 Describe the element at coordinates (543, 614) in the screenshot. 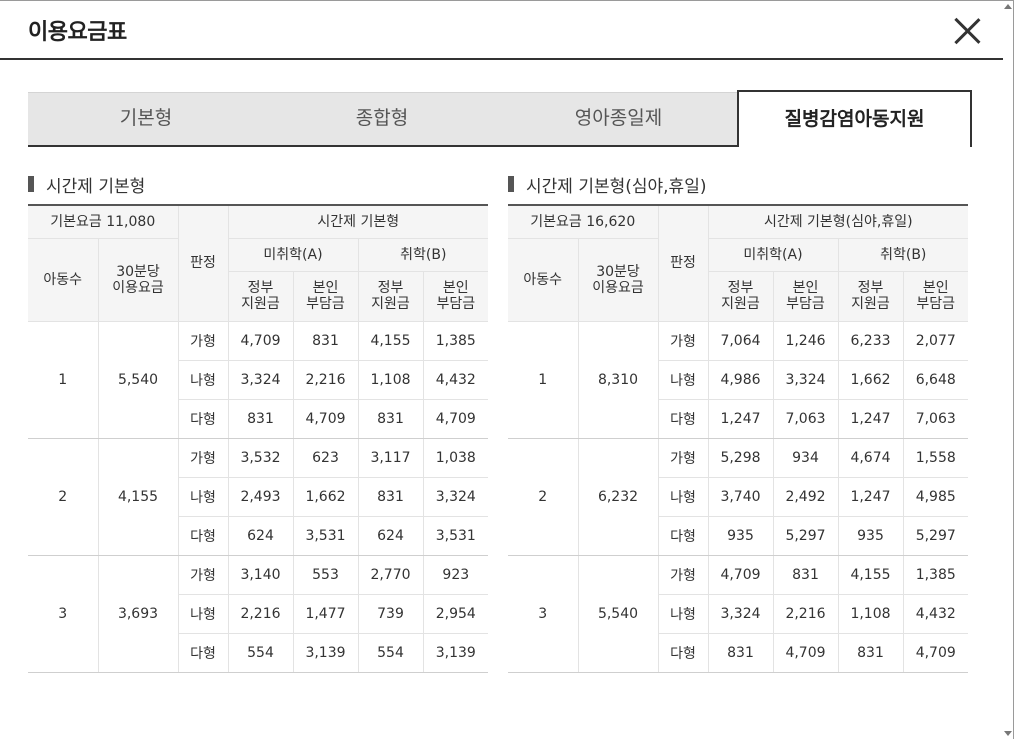

I see `cell-children: 3` at that location.